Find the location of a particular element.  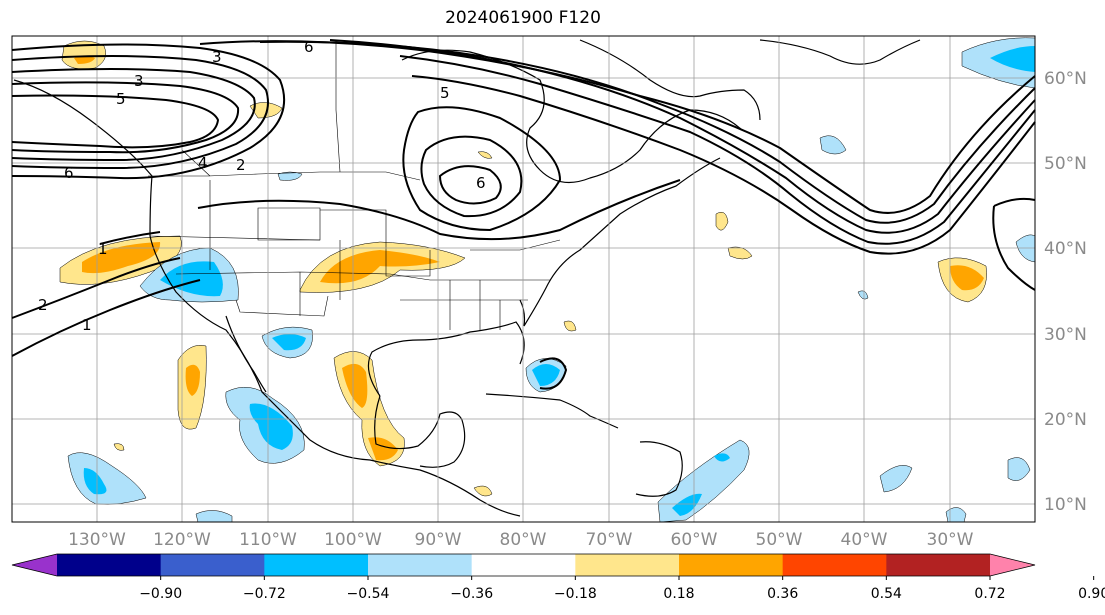

lon-label: 80°W is located at coordinates (523, 540).